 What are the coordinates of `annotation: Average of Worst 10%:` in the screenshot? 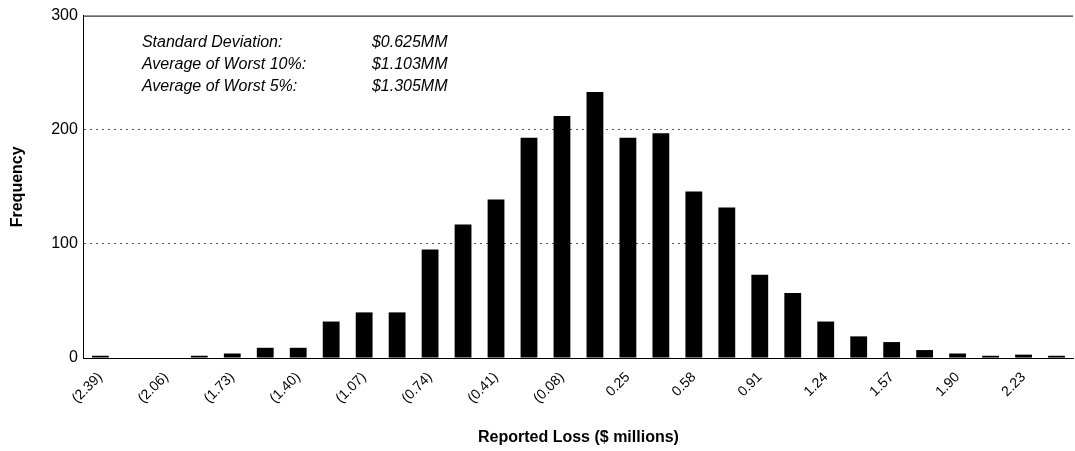 It's located at (223, 64).